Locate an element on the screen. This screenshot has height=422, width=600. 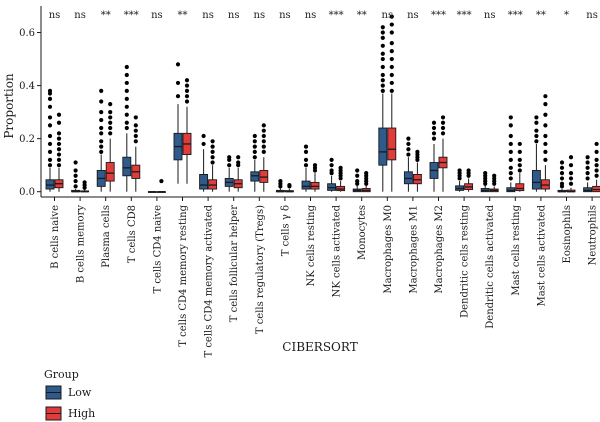
x-category-label: T cells follicular helper is located at coordinates (234, 263).